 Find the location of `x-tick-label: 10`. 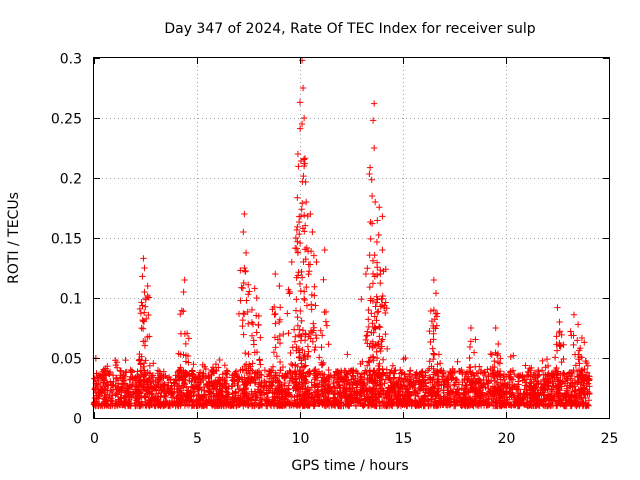

x-tick-label: 10 is located at coordinates (301, 439).